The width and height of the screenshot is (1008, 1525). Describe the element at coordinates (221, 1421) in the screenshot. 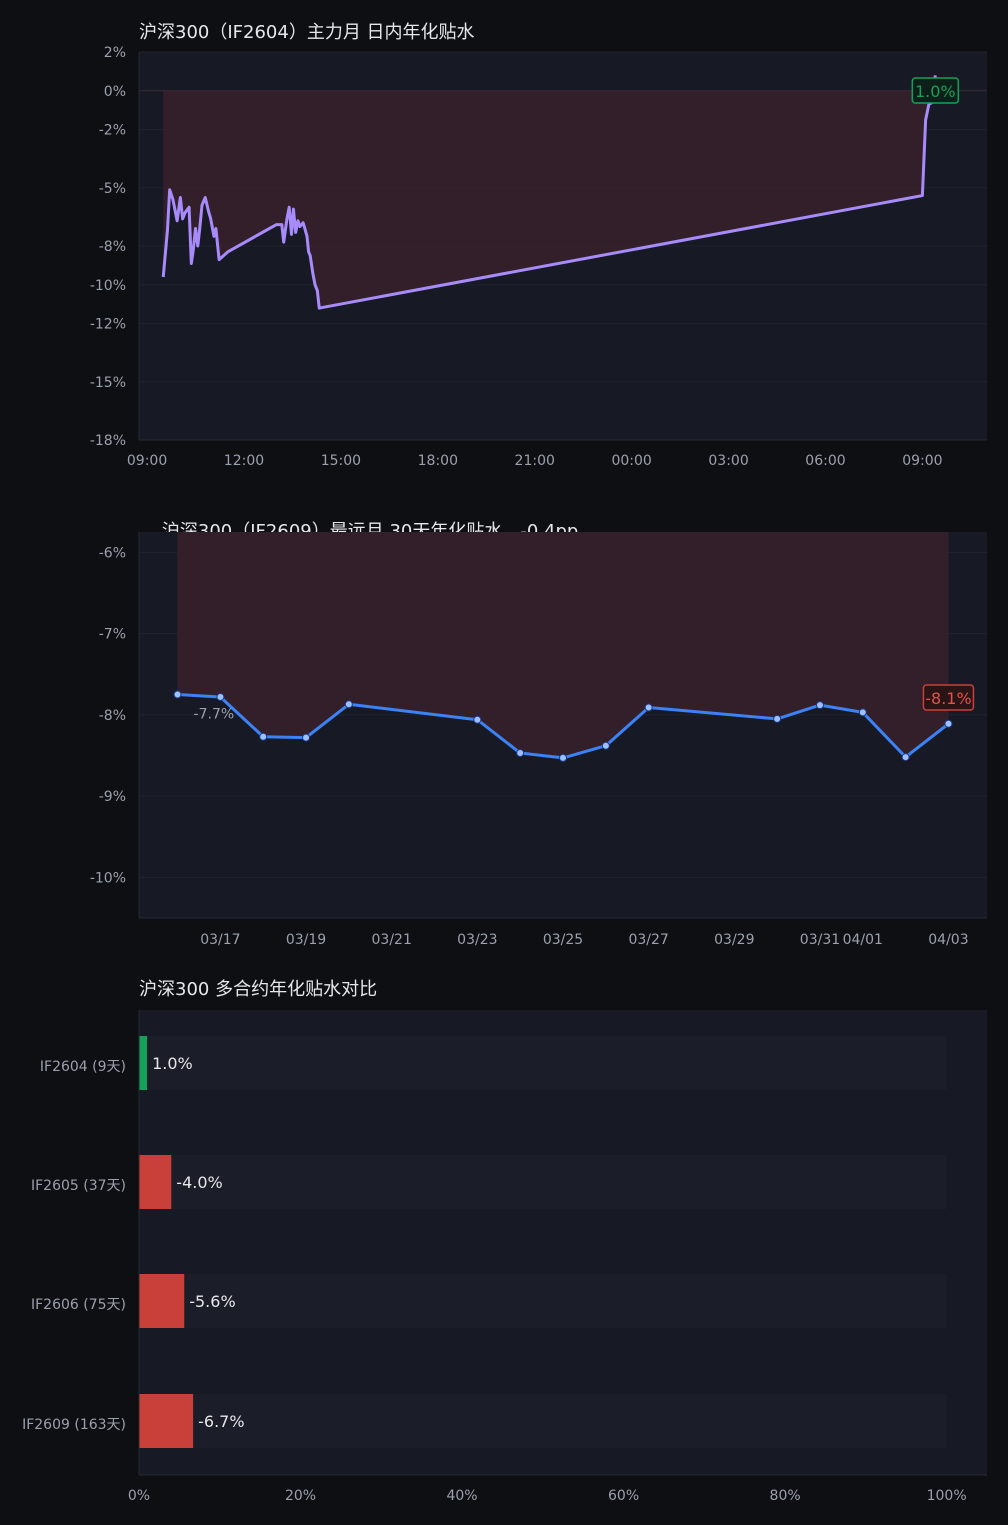

I see `bar-value-label: -6.7%` at that location.